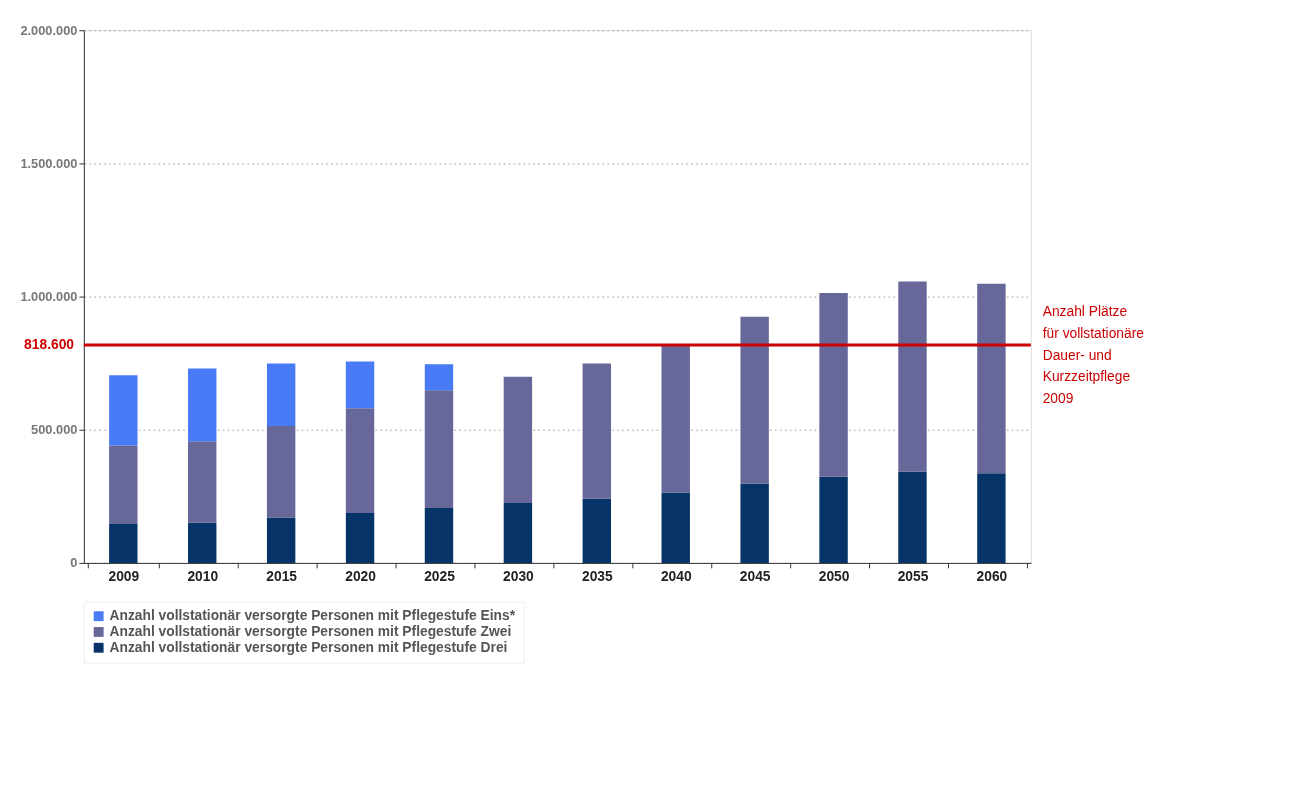  Describe the element at coordinates (361, 576) in the screenshot. I see `x-tick-label: 2020` at that location.